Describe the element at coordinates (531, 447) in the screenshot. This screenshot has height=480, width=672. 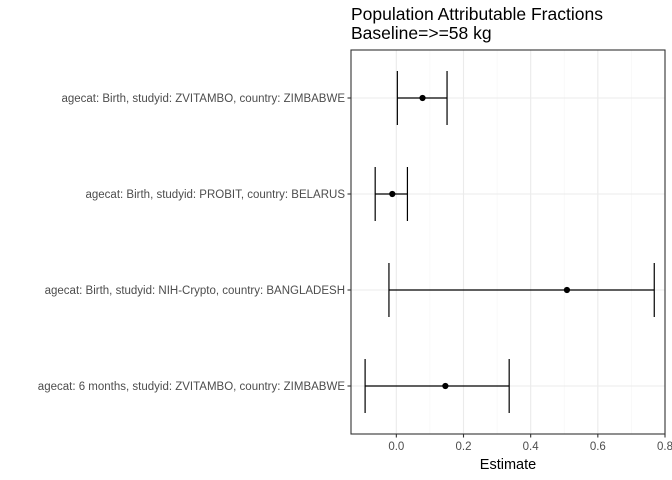
I see `x-tick-label: 0.4` at that location.